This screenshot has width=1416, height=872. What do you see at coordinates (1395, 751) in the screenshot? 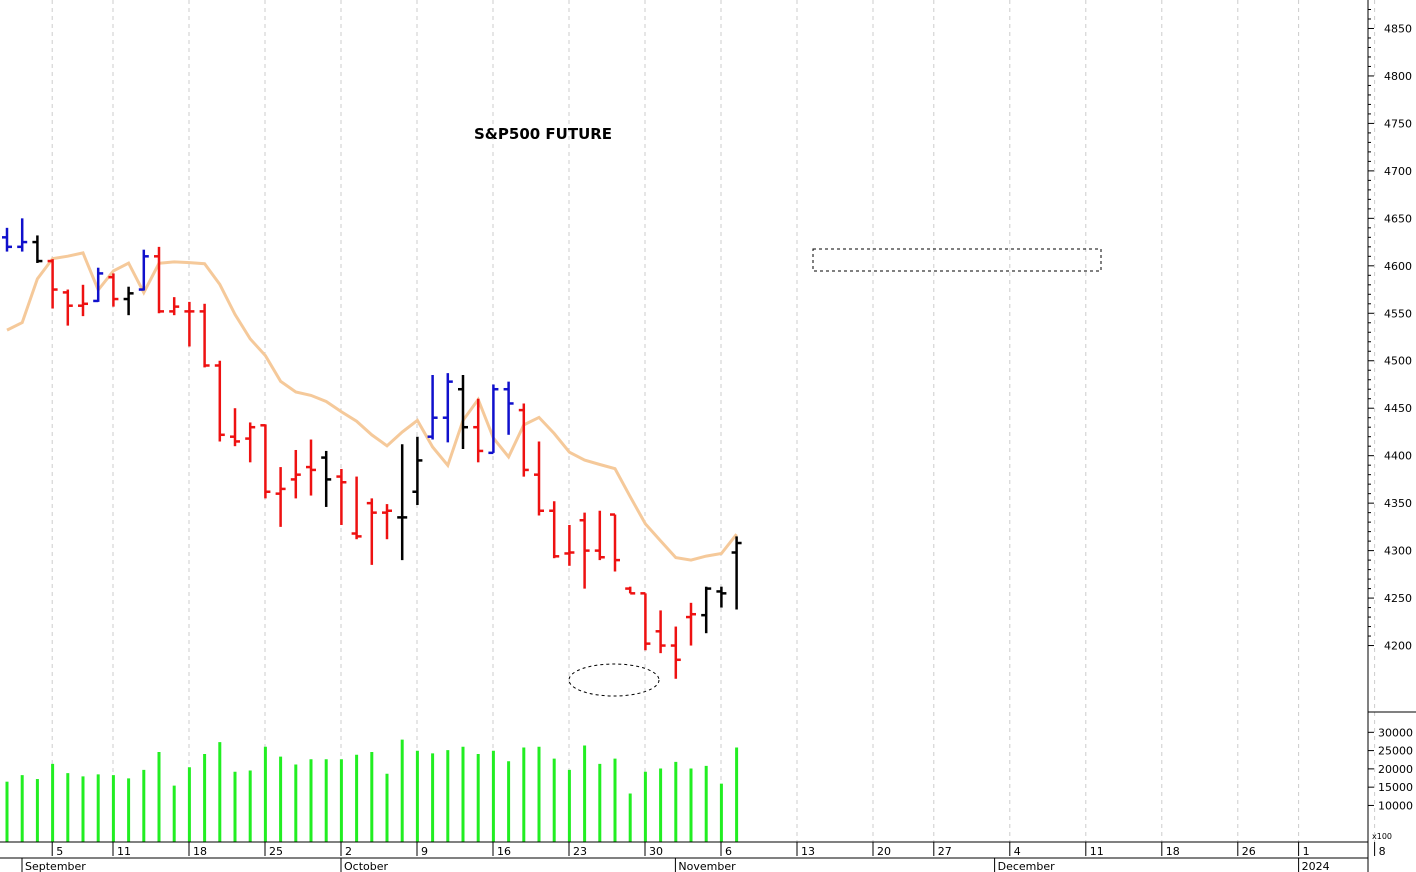
I see `volume-tick-label: 25000` at bounding box center [1395, 751].